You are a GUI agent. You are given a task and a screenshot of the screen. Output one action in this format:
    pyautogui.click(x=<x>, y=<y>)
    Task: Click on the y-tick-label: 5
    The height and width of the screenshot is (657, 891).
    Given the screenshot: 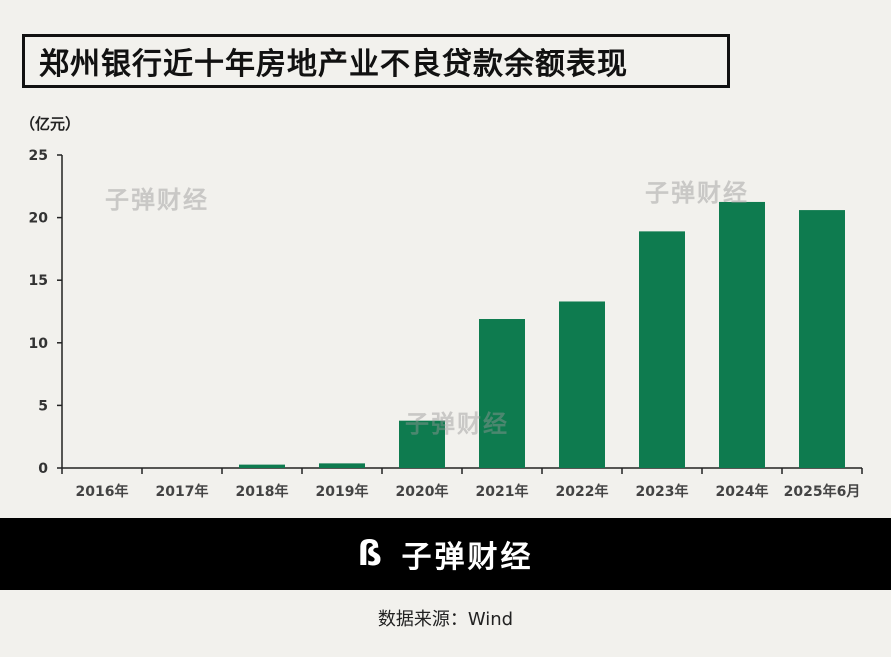 What is the action you would take?
    pyautogui.click(x=43, y=406)
    